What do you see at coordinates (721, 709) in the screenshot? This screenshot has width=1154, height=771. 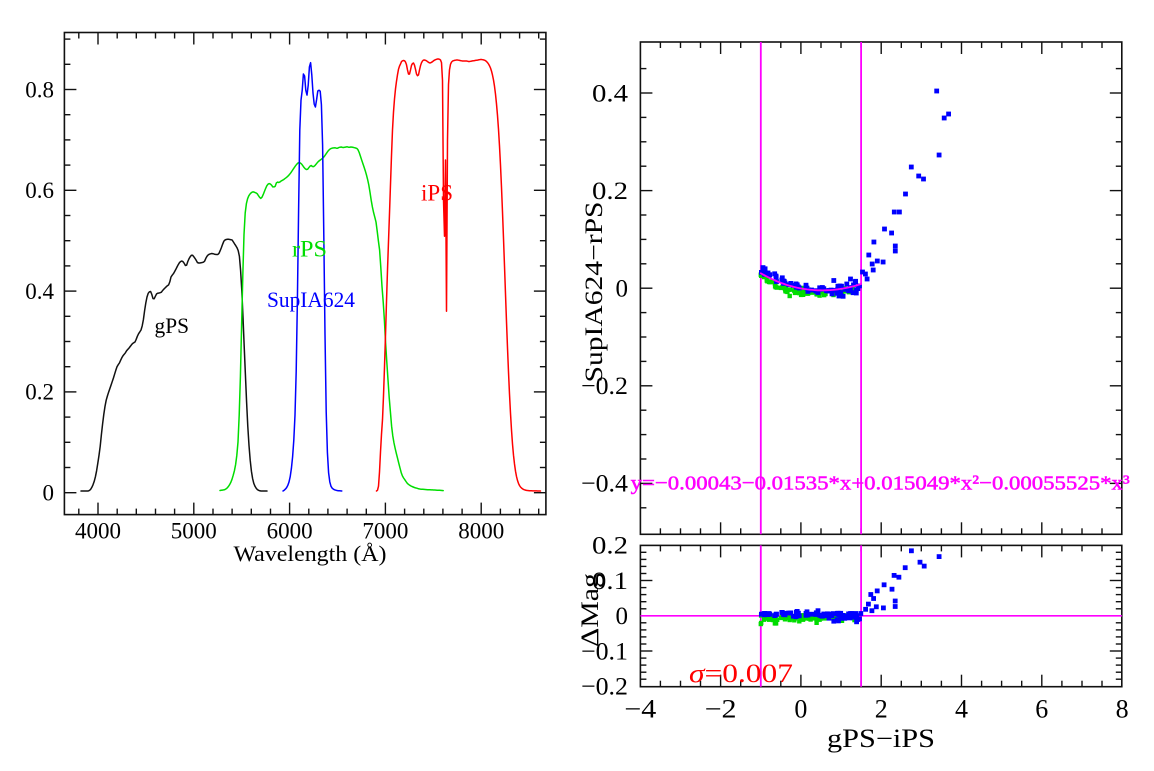 I see `svg-text: −2` at bounding box center [721, 709].